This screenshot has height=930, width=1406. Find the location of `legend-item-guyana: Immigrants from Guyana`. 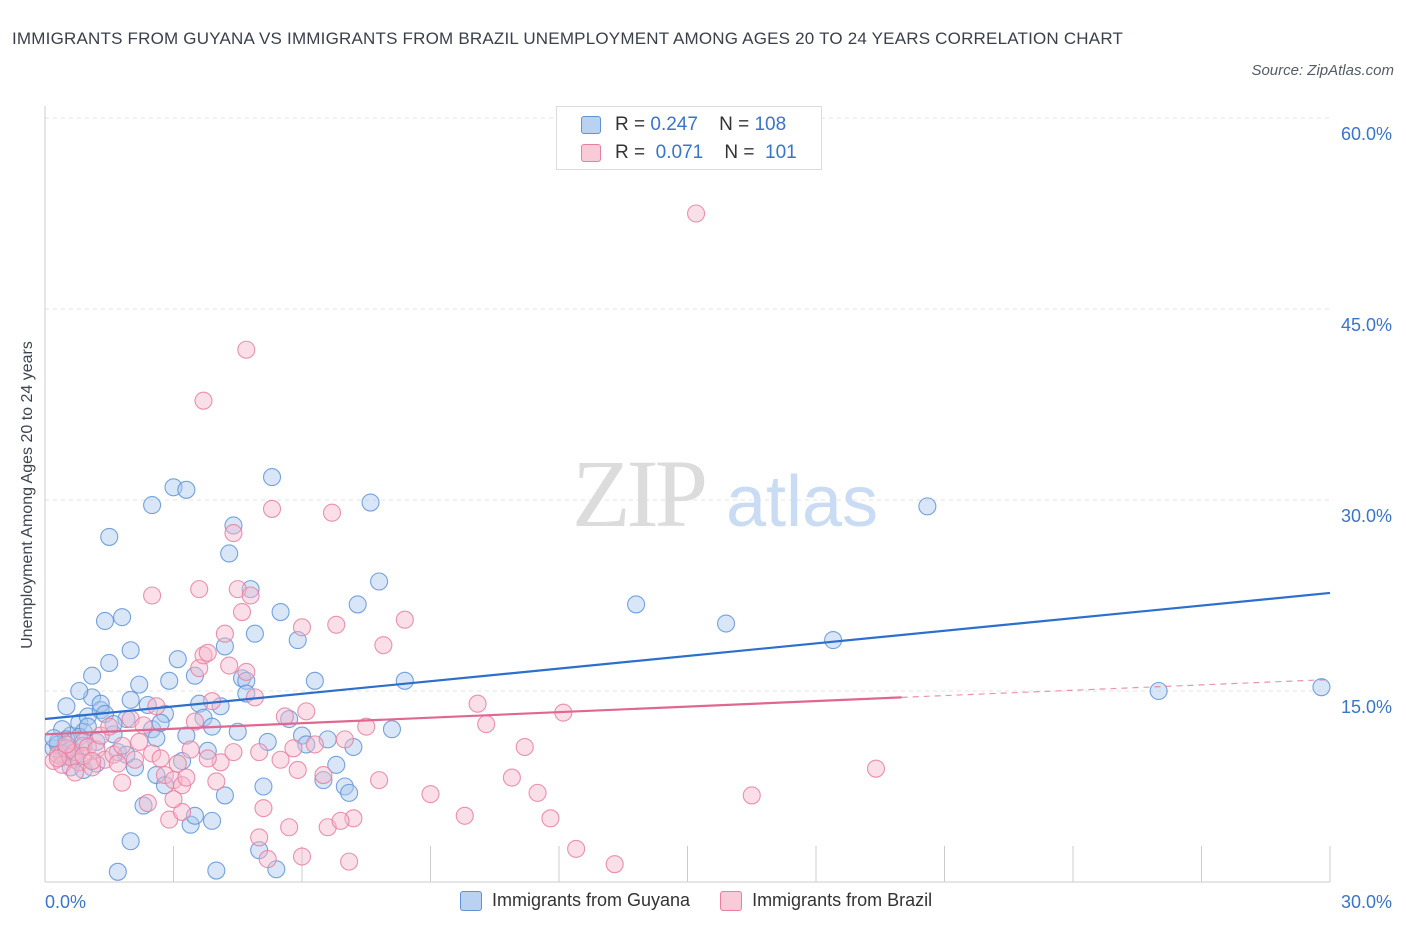

legend-item-guyana: Immigrants from Guyana is located at coordinates (575, 900).